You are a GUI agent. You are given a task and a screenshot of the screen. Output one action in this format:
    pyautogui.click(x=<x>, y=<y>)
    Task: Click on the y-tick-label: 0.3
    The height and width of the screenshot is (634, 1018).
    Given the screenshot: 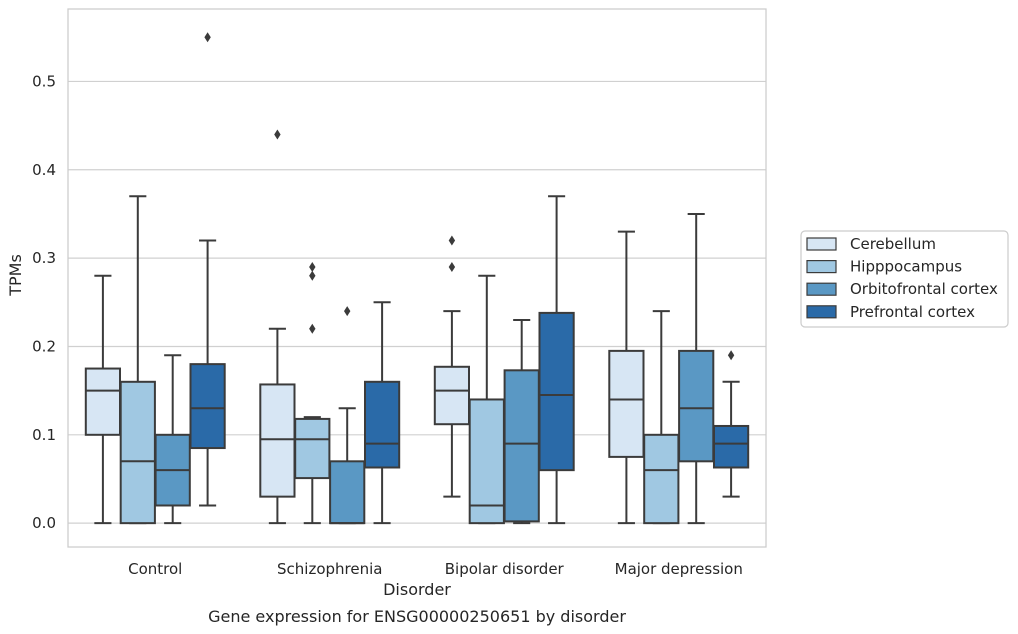 What is the action you would take?
    pyautogui.click(x=44, y=258)
    